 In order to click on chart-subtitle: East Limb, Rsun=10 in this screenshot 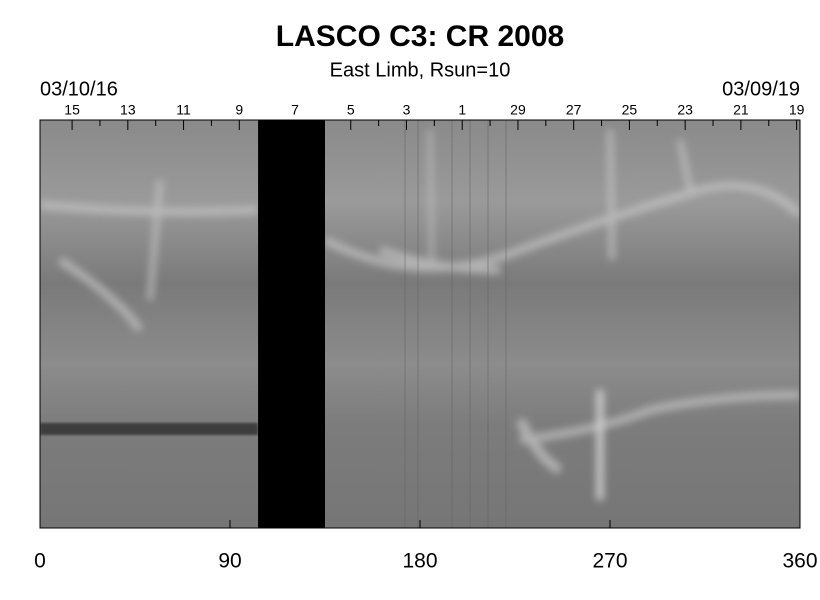, I will do `click(420, 70)`.